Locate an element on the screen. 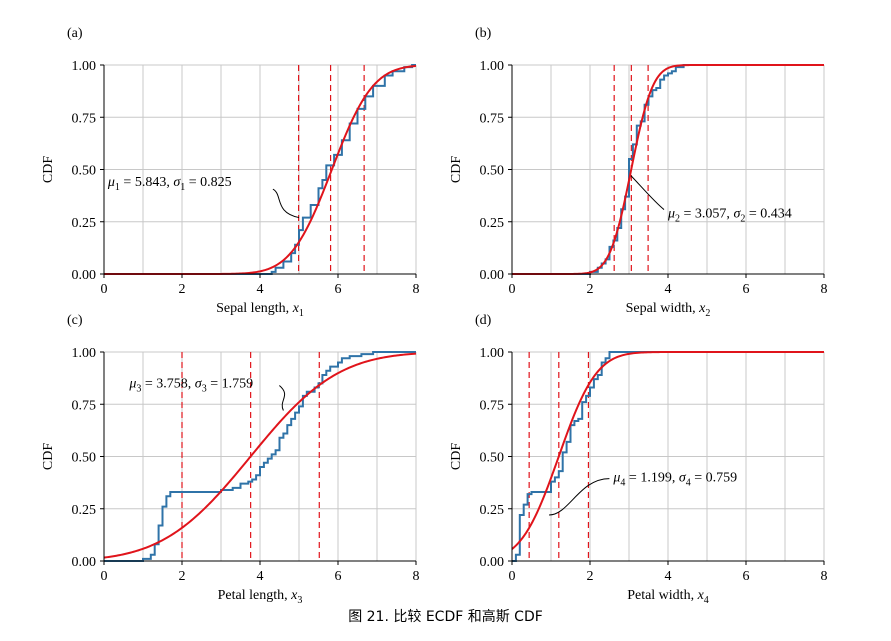 This screenshot has height=641, width=891. panel-label: (a) is located at coordinates (75, 33).